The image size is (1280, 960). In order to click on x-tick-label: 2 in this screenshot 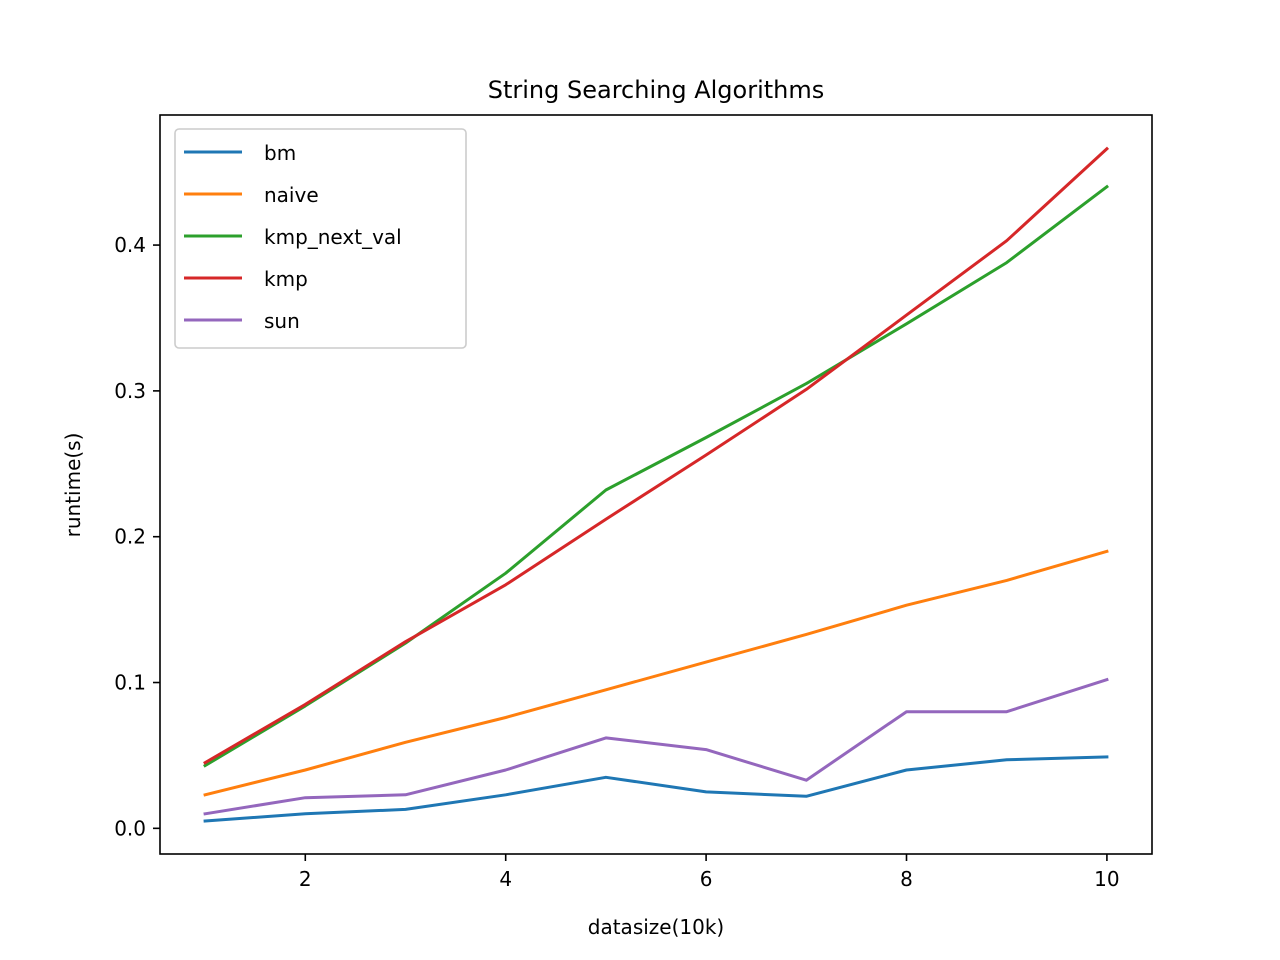, I will do `click(305, 879)`.